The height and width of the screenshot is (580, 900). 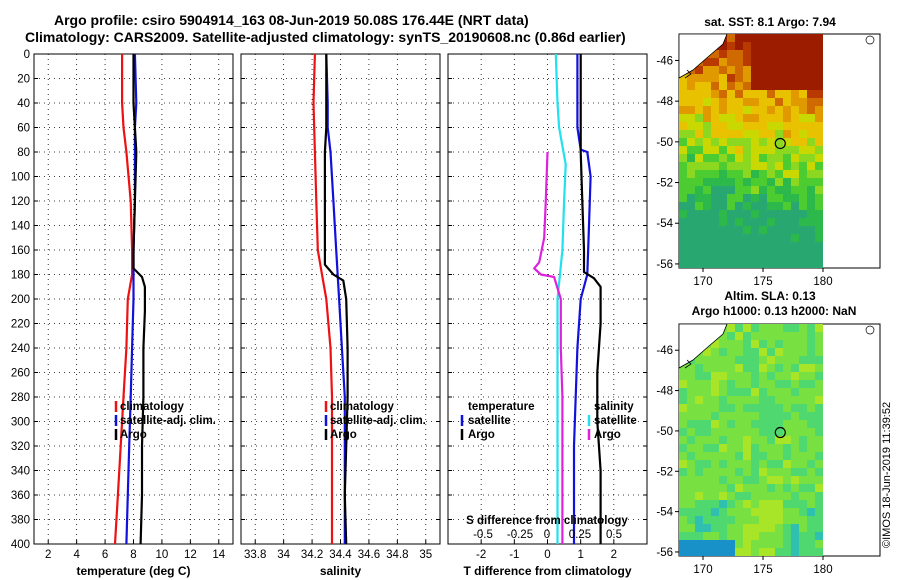 What do you see at coordinates (20, 349) in the screenshot?
I see `y-tick-label: 240` at bounding box center [20, 349].